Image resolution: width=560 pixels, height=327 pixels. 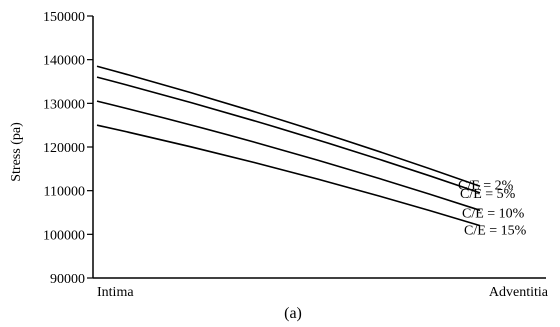 What do you see at coordinates (493, 213) in the screenshot?
I see `series-label: C/E = 10%` at bounding box center [493, 213].